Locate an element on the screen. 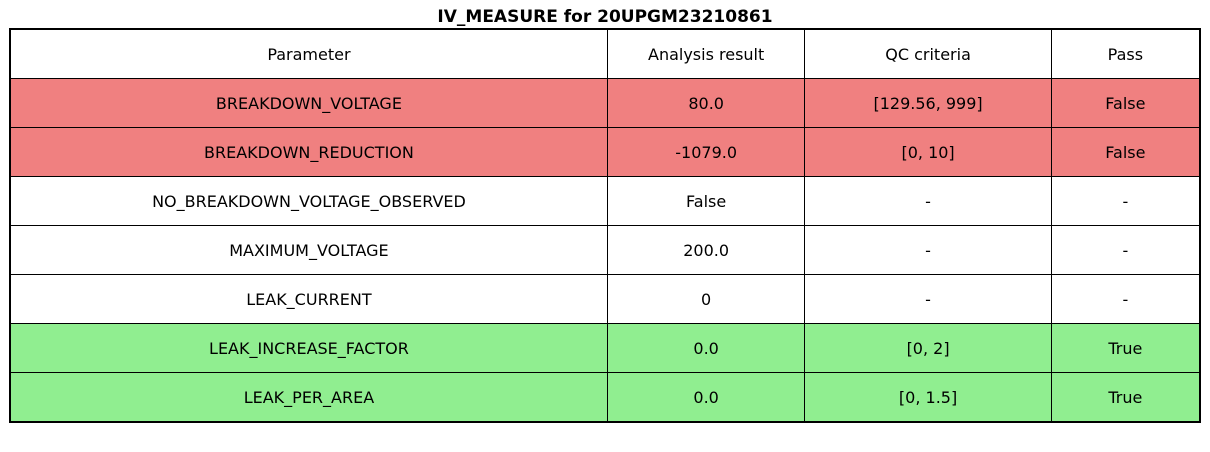  analysis-result-cell: 0 is located at coordinates (706, 299).